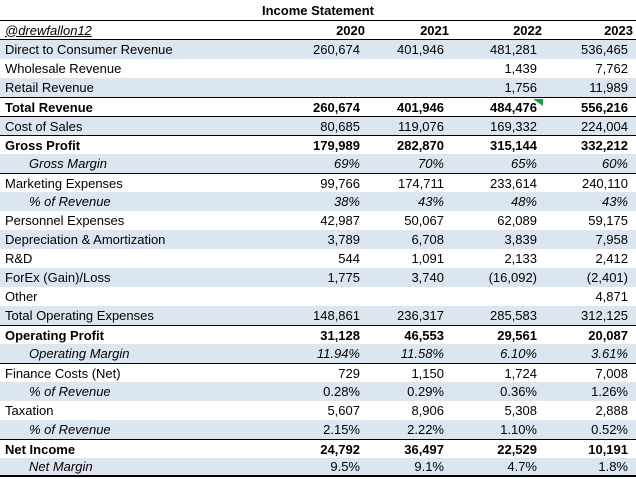 The width and height of the screenshot is (636, 479). Describe the element at coordinates (513, 183) in the screenshot. I see `value-cell: 233,614` at that location.